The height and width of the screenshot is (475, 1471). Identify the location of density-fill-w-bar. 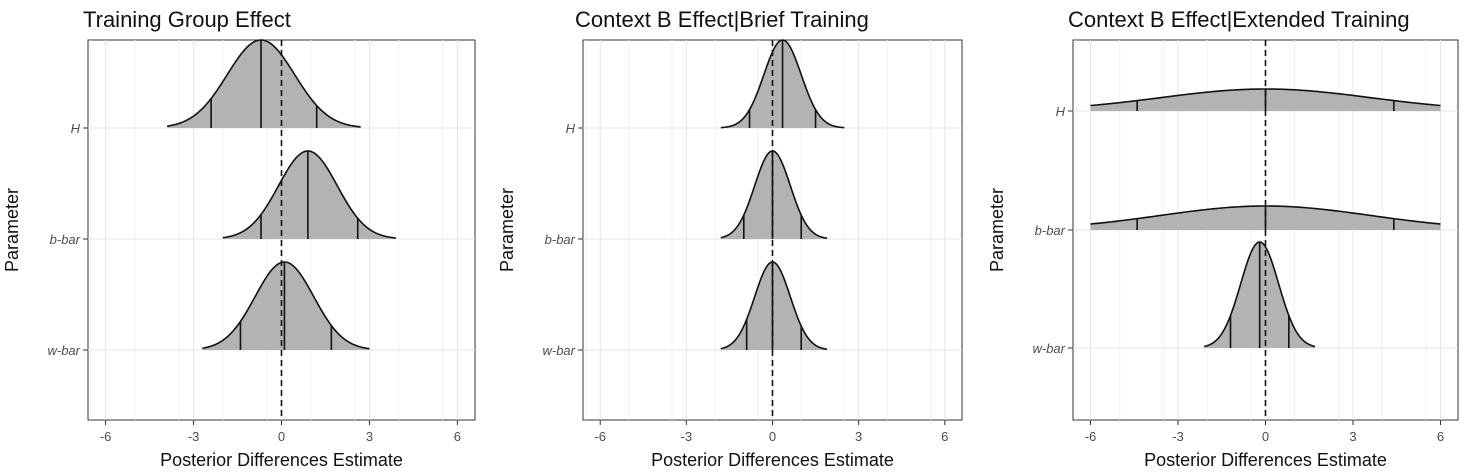
(286, 306).